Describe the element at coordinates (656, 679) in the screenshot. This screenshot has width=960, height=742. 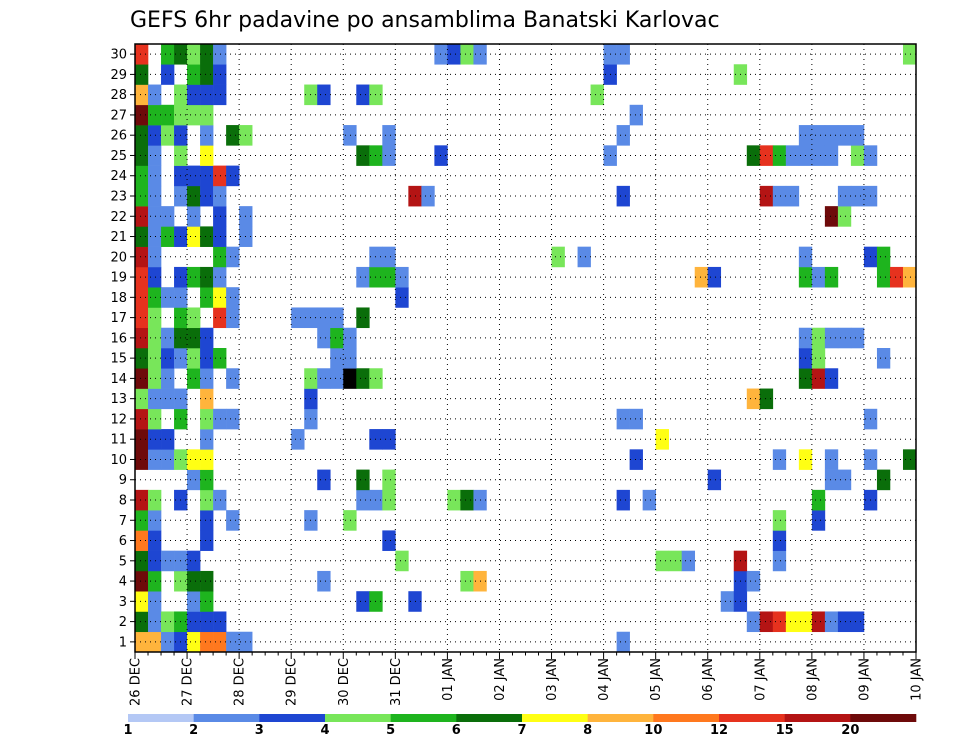
I see `x-tick-label: 05 JAN` at that location.